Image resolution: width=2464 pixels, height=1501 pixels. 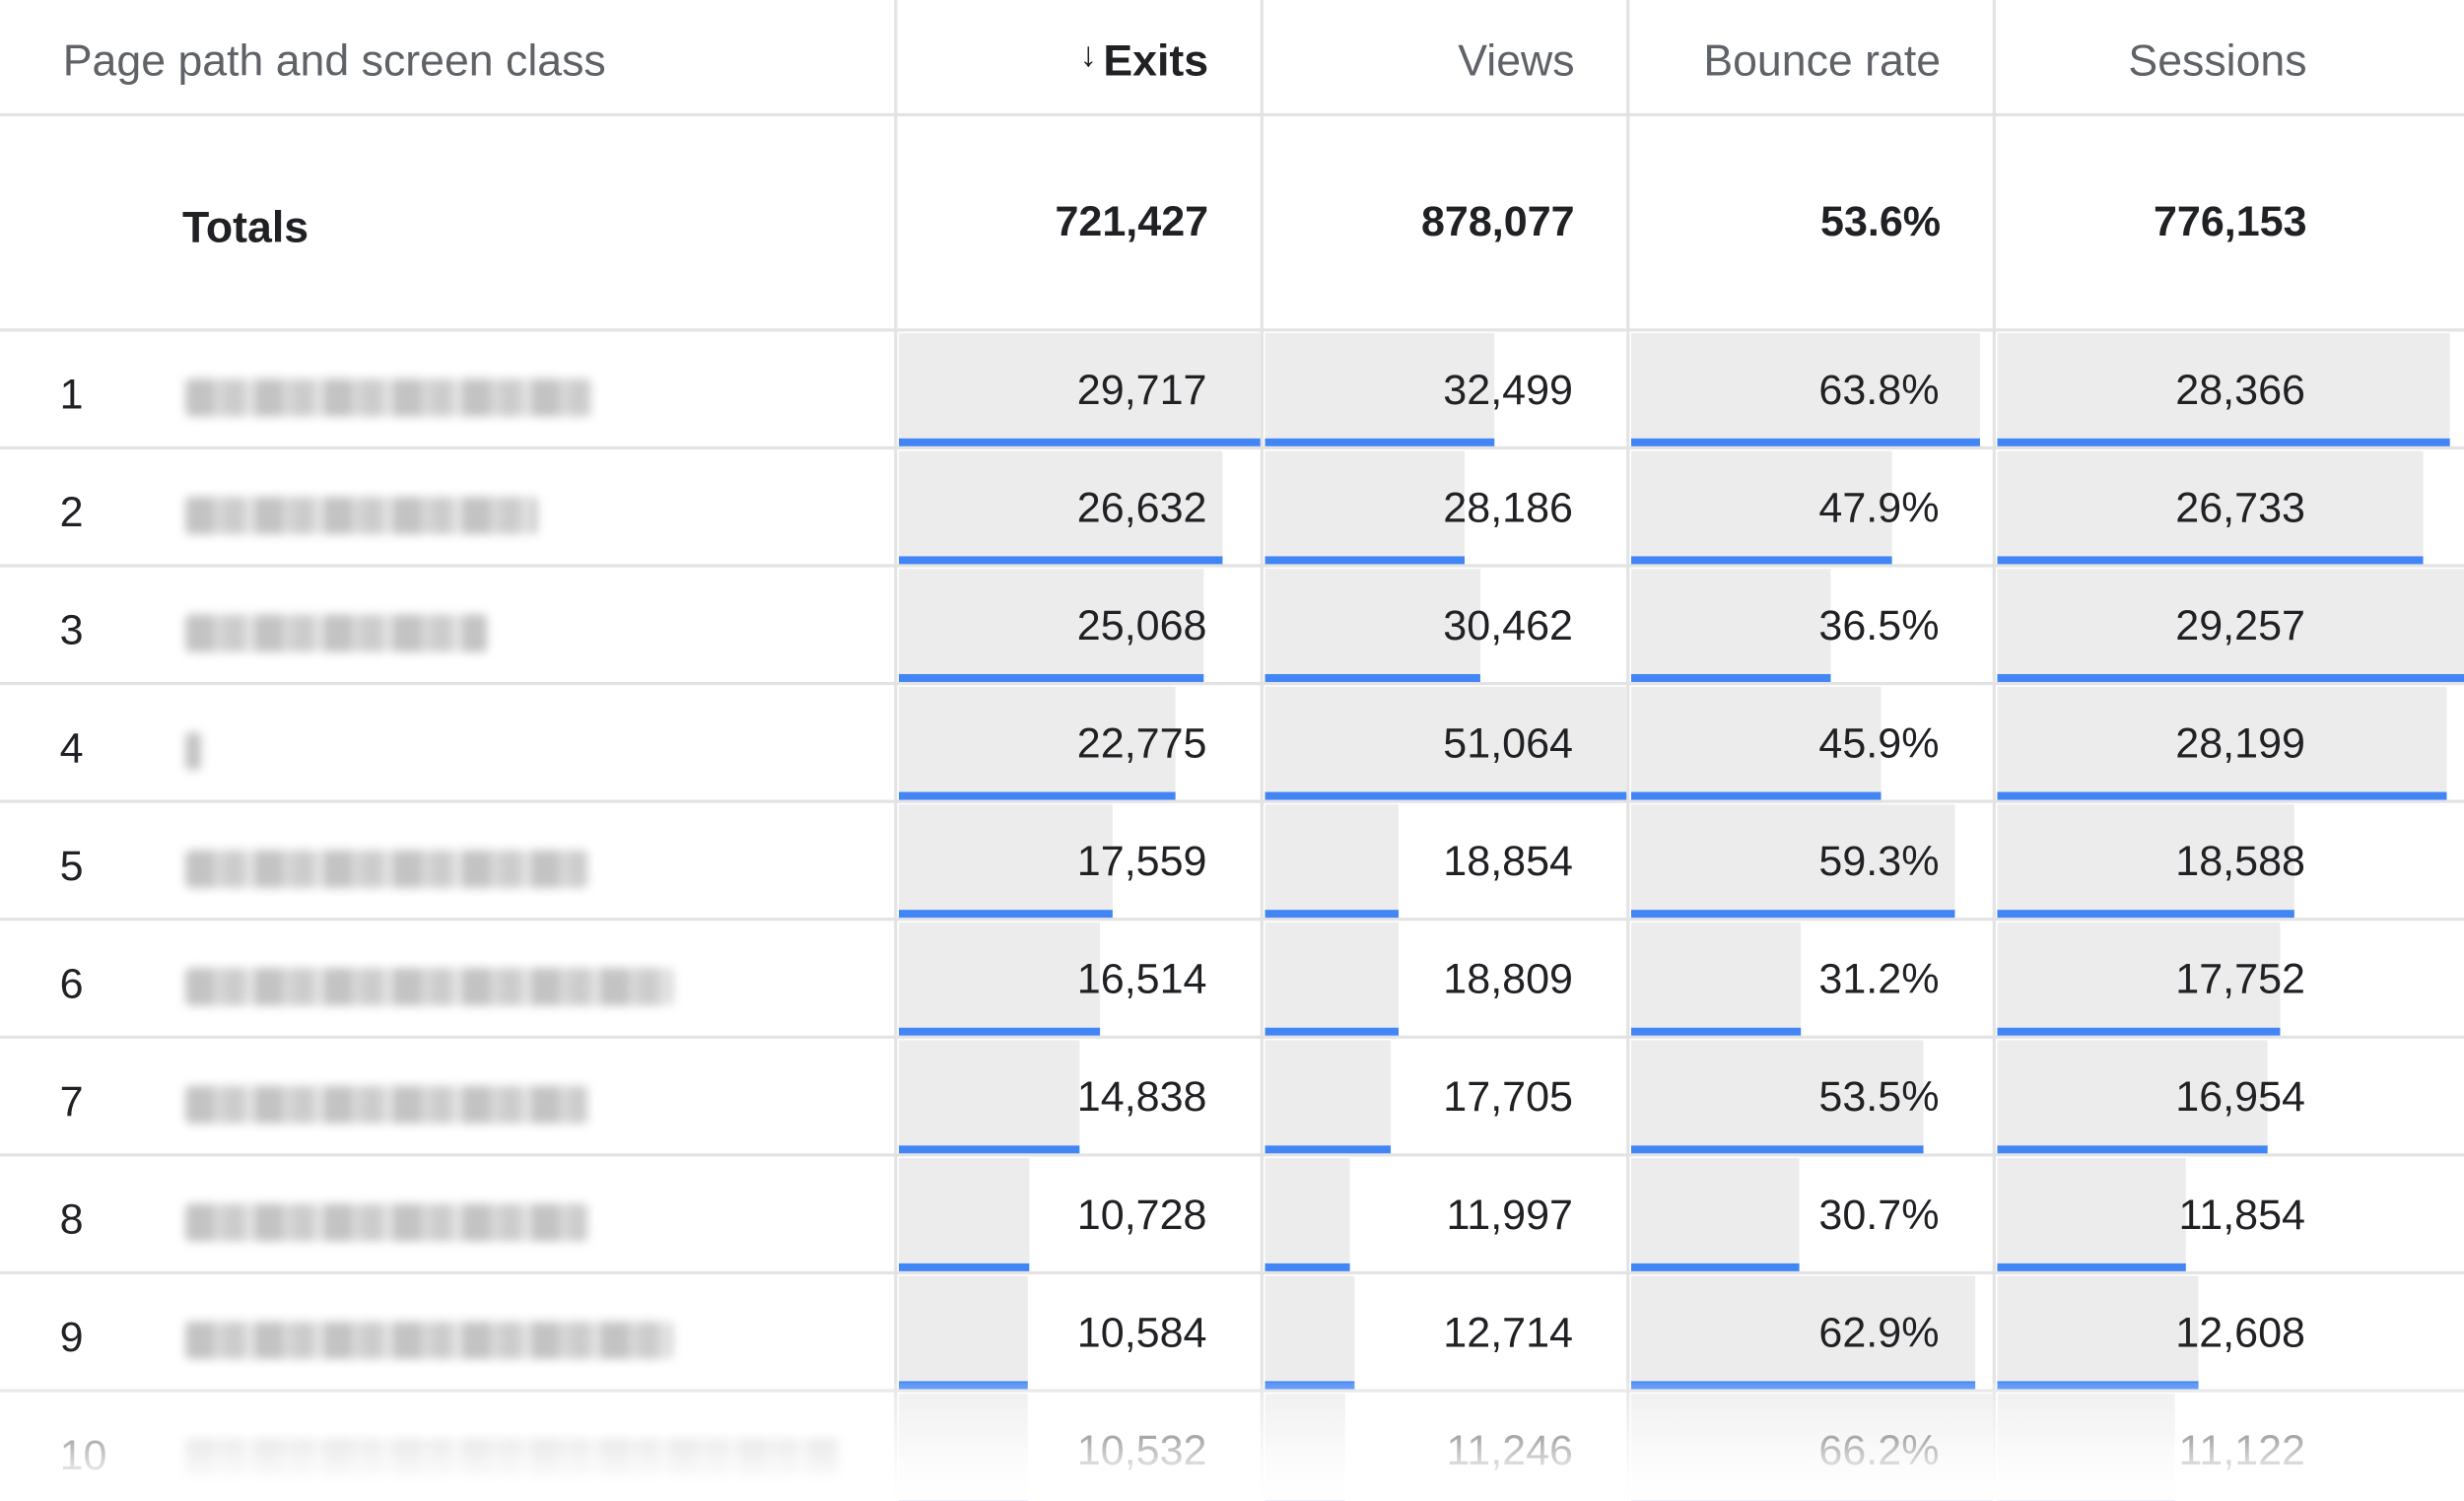 I want to click on table-row: 2 26,632 28,186 47.9% 26,733, so click(x=1232, y=508).